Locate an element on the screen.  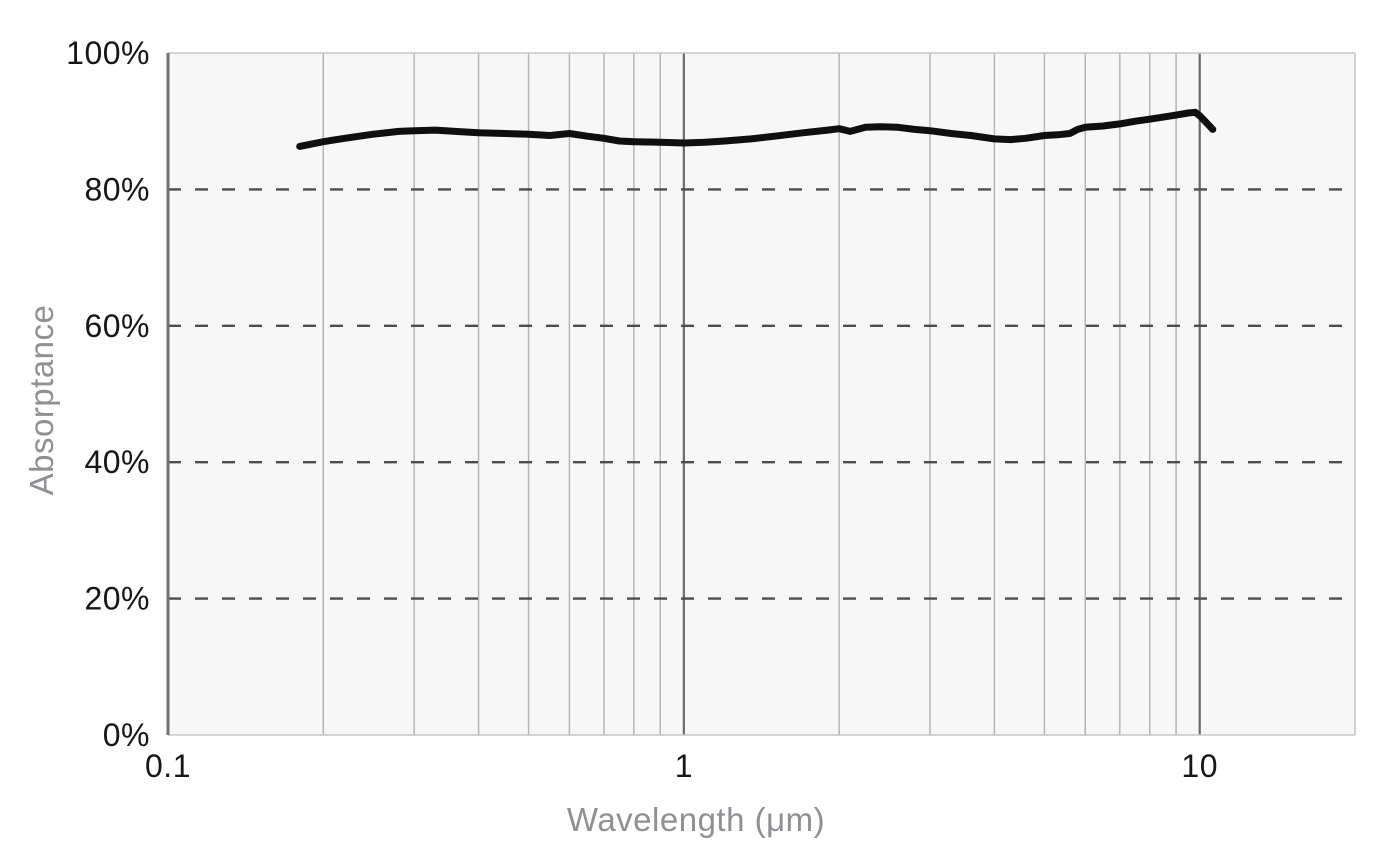
y-tick-label-0: 0% is located at coordinates (126, 735).